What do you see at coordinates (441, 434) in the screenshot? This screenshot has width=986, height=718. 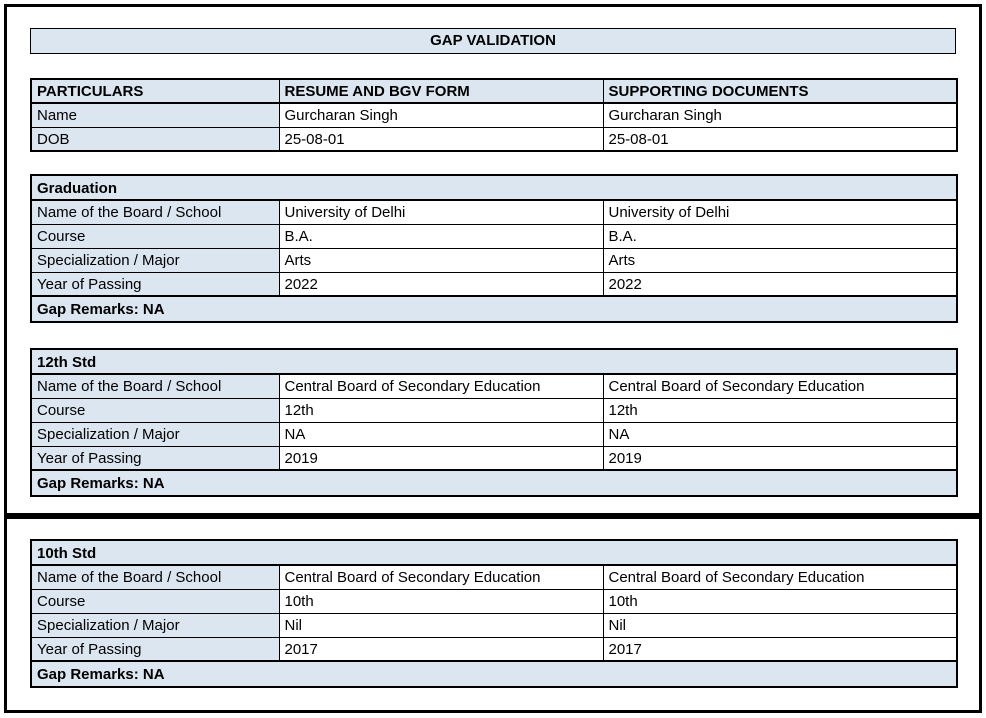 I see `resume-value: NA` at bounding box center [441, 434].